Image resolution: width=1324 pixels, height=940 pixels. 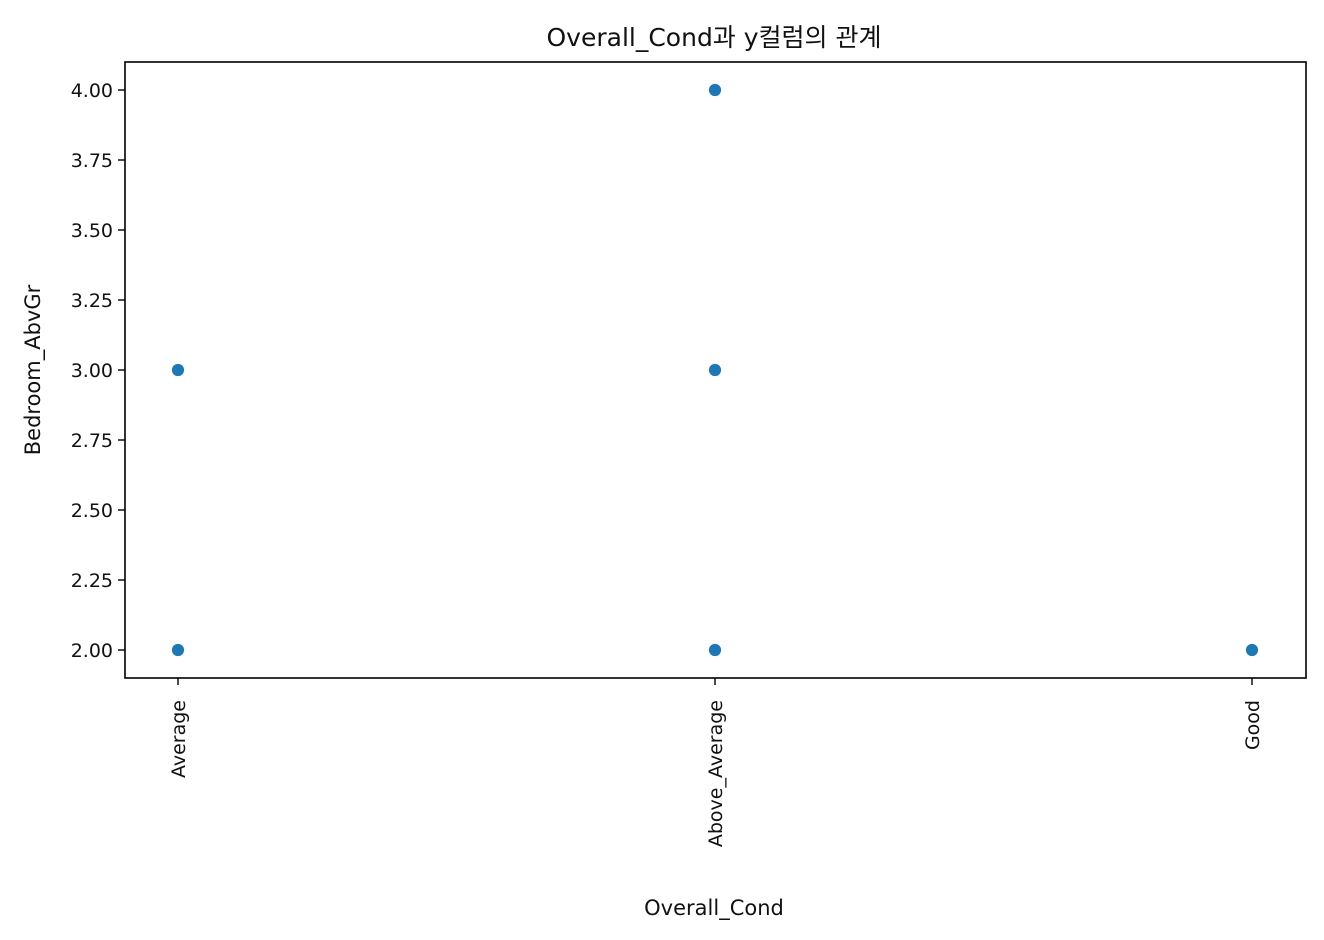 I want to click on y-tick-label: 3.00, so click(x=92, y=371).